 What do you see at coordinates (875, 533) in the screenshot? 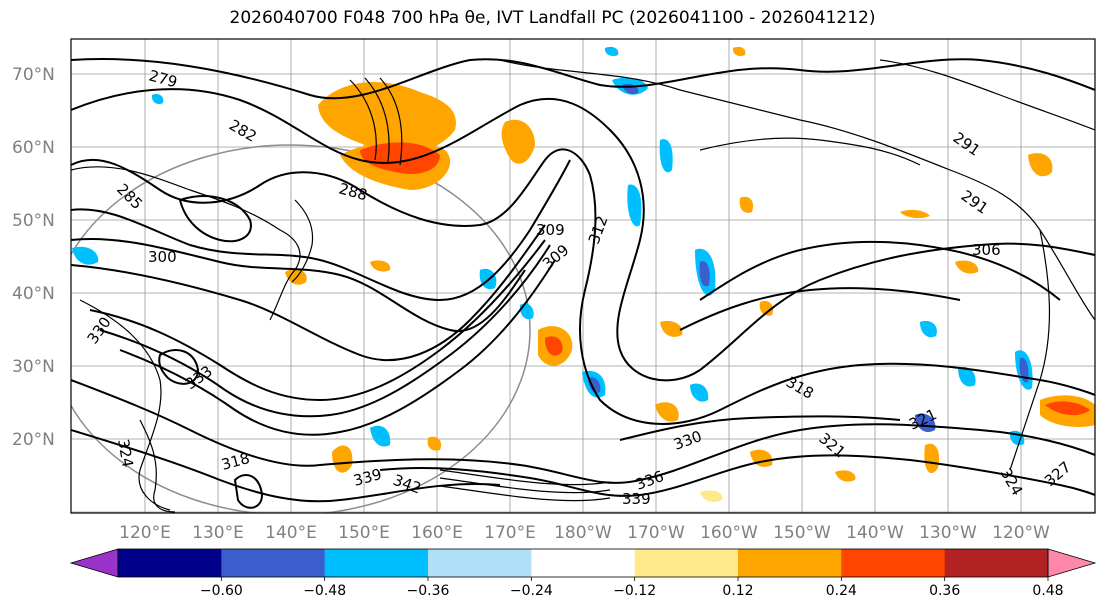
I see `lon-label: 140°W` at bounding box center [875, 533].